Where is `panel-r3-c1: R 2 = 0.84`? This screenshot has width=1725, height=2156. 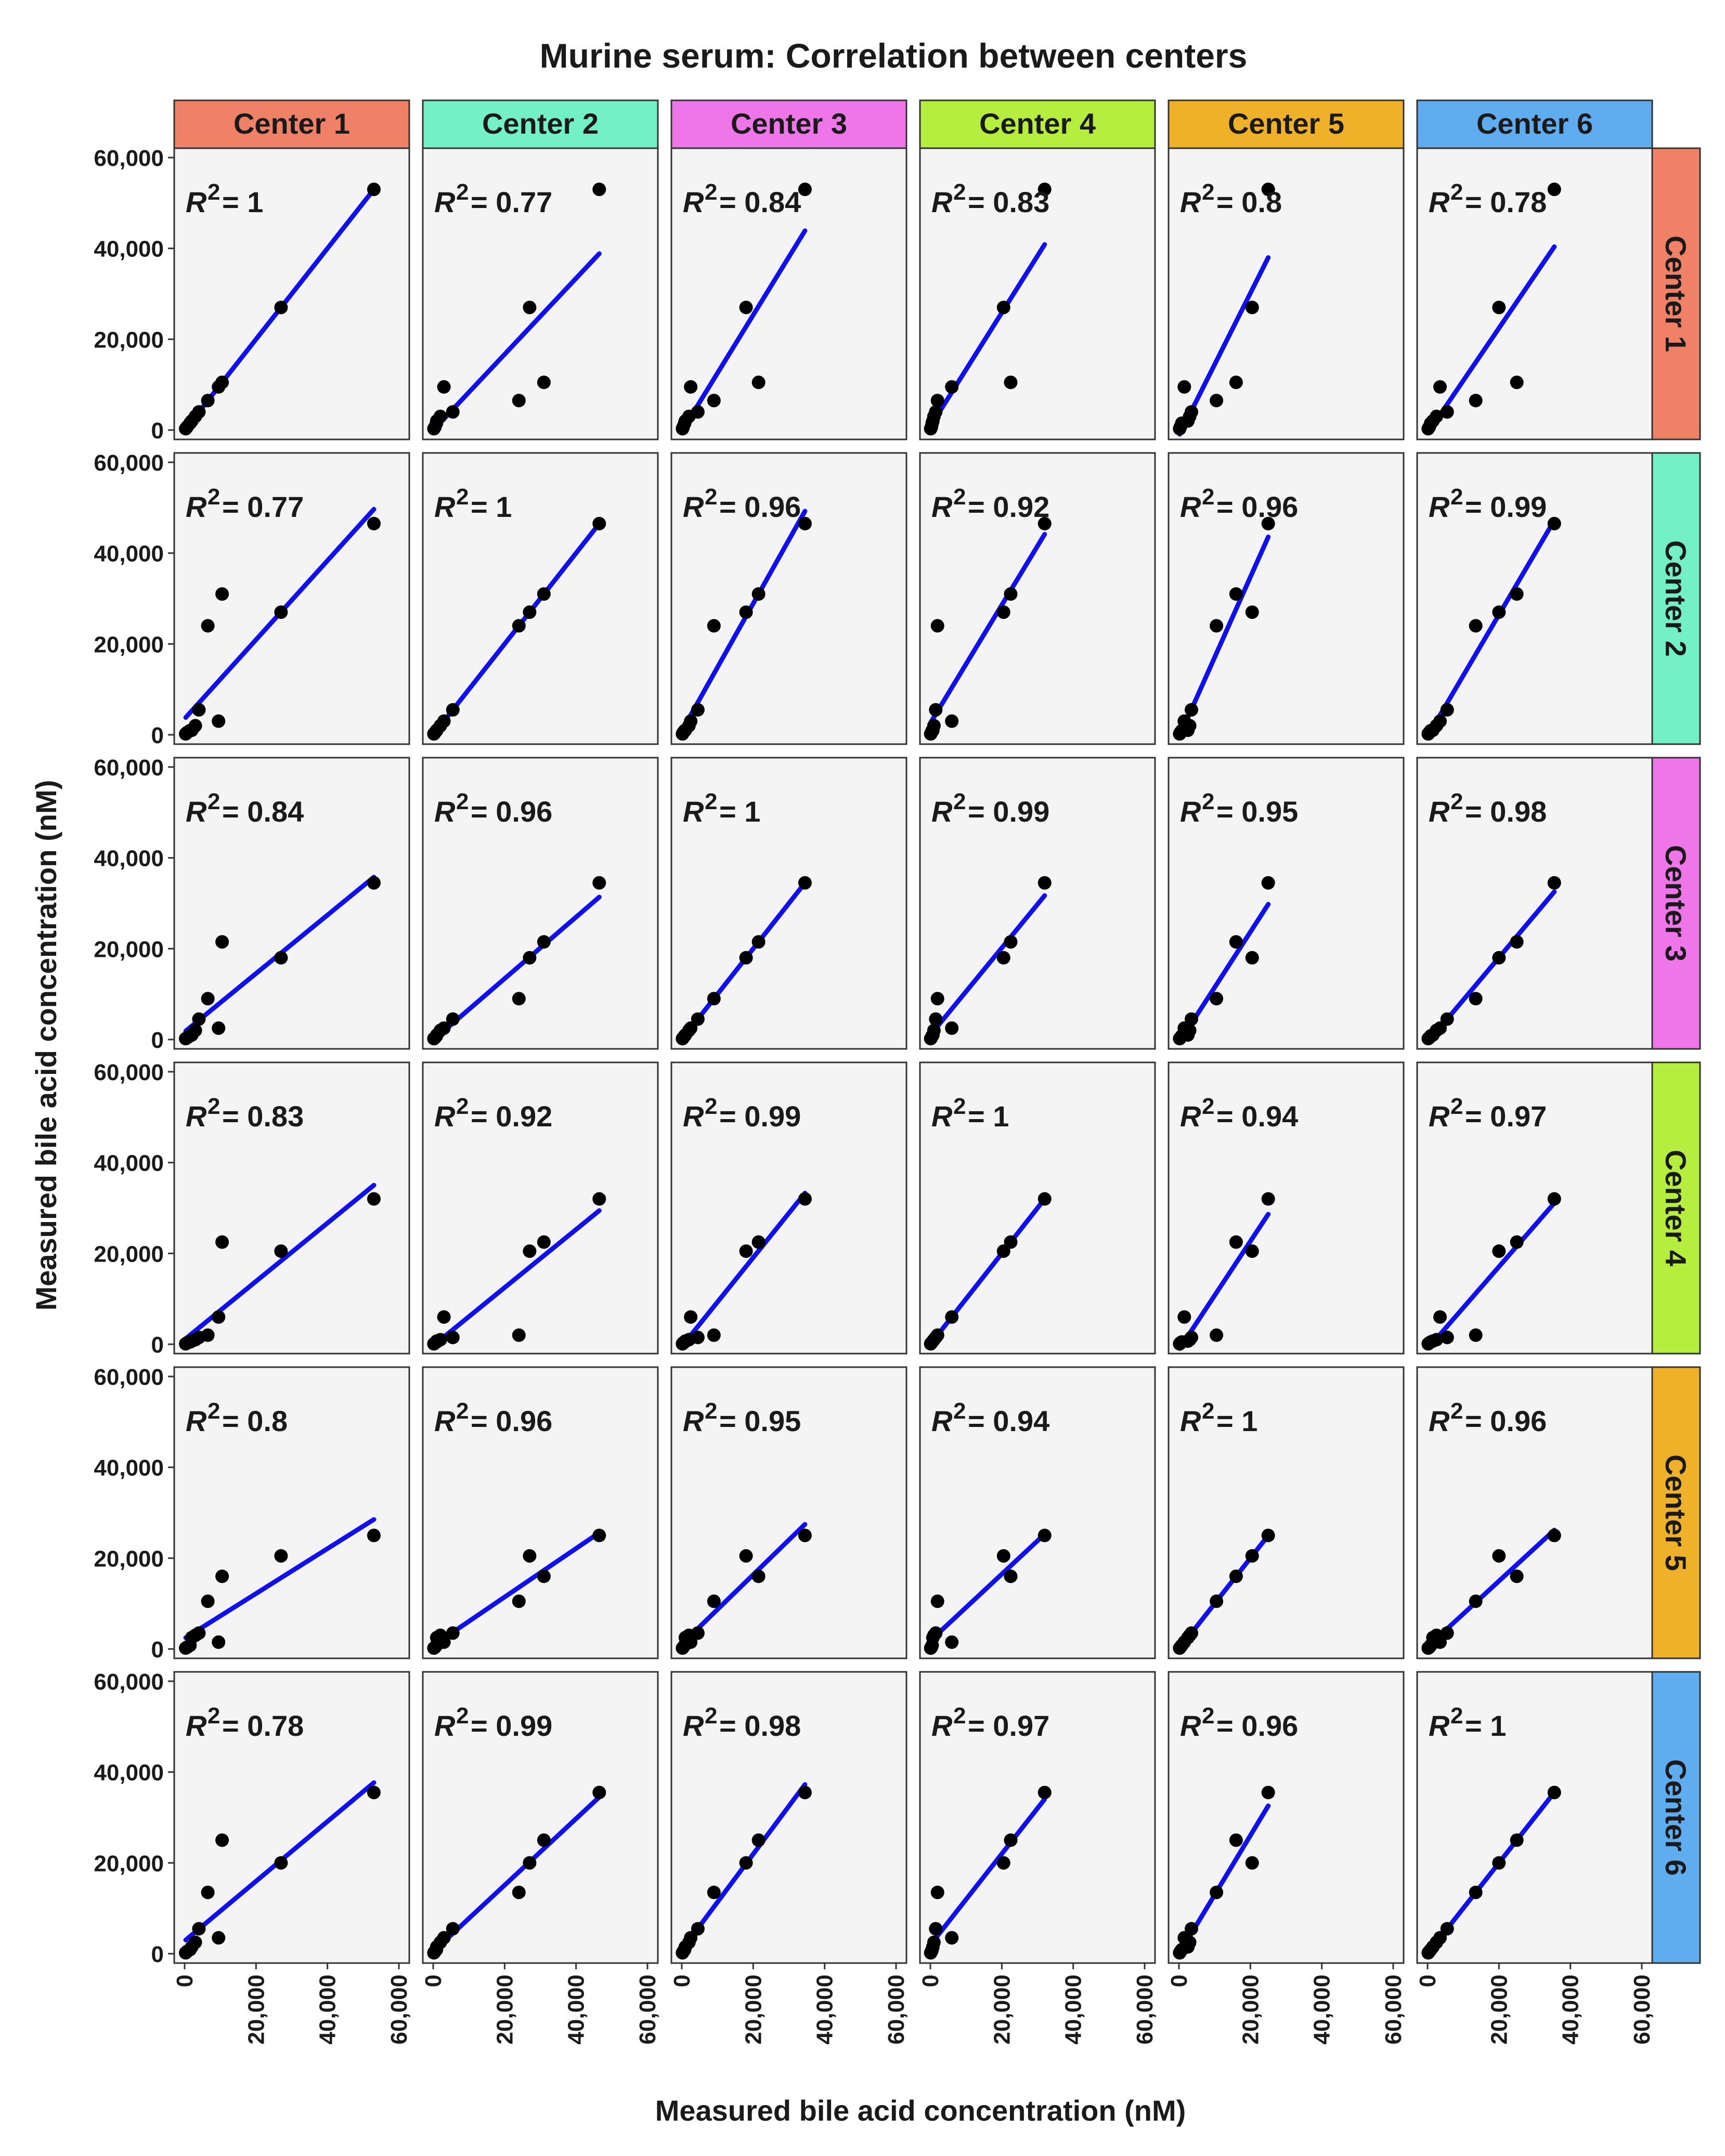
panel-r3-c1: R 2 = 0.84 is located at coordinates (291, 903).